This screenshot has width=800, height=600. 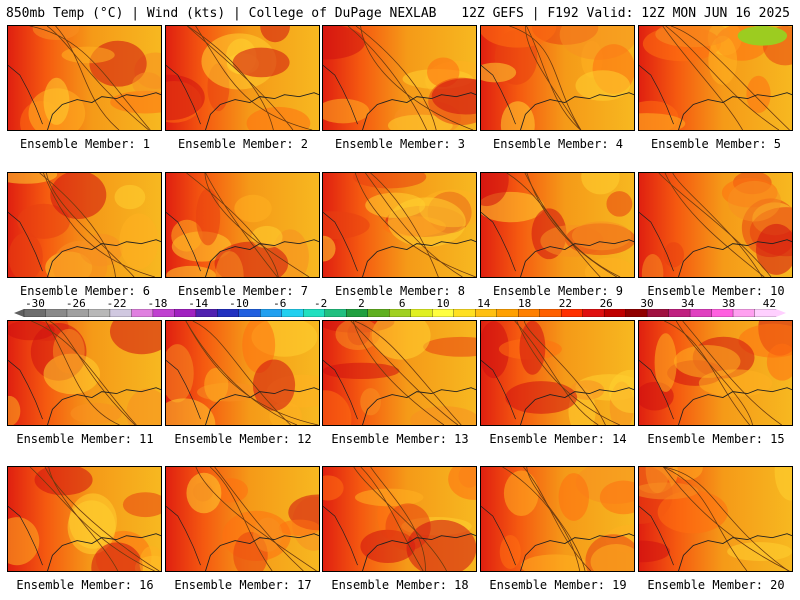 I want to click on ensemble-member-label: Ensemble Member: 18, so click(x=400, y=585).